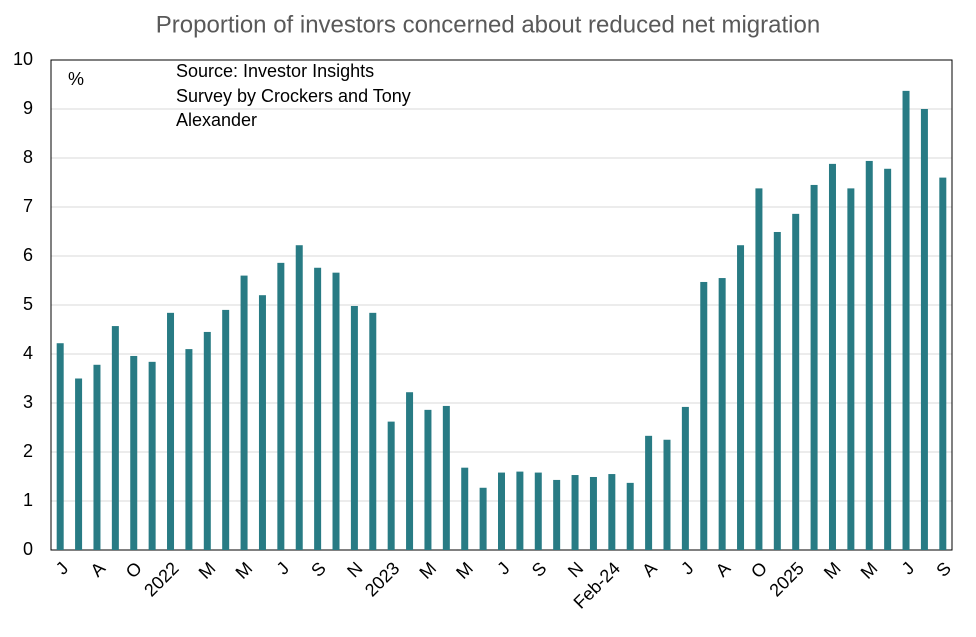  What do you see at coordinates (28, 451) in the screenshot?
I see `y-tick-label: 2` at bounding box center [28, 451].